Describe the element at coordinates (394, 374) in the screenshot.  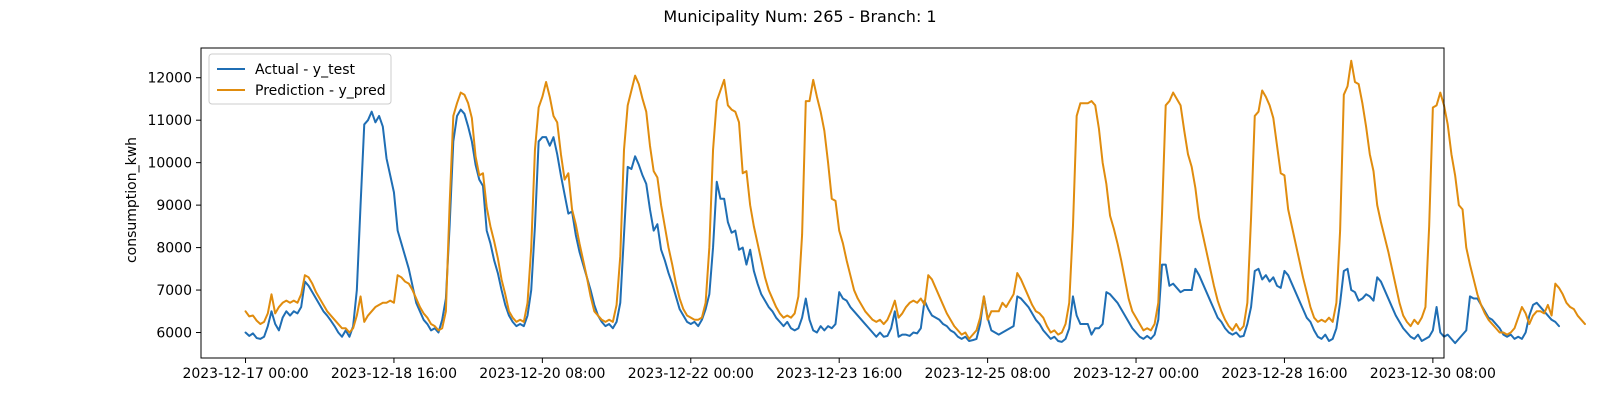
I see `x-tick-label: 2023-12-18 16:00` at that location.